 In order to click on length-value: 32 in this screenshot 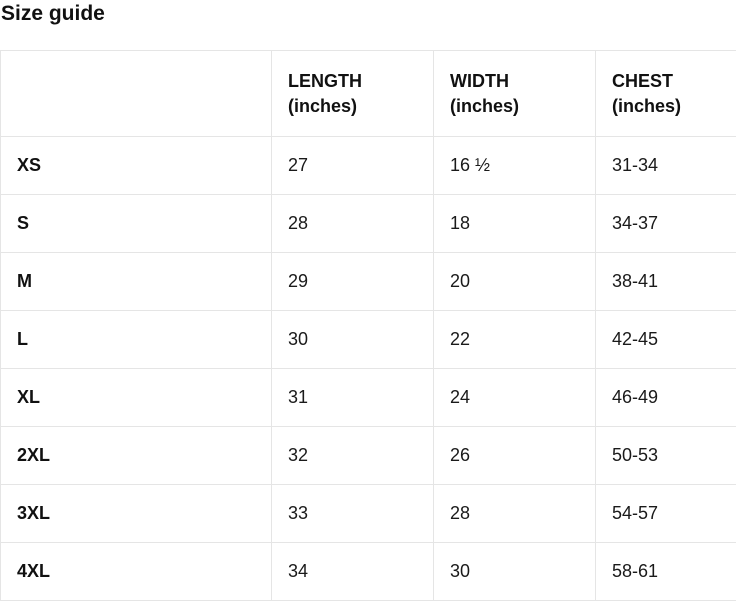, I will do `click(352, 455)`.